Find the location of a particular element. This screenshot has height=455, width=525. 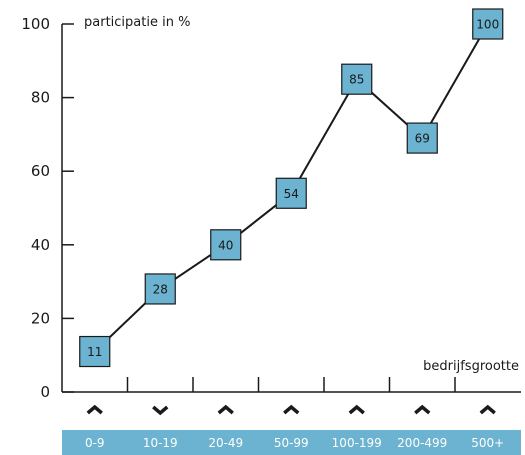

data-point: 11 is located at coordinates (95, 351).